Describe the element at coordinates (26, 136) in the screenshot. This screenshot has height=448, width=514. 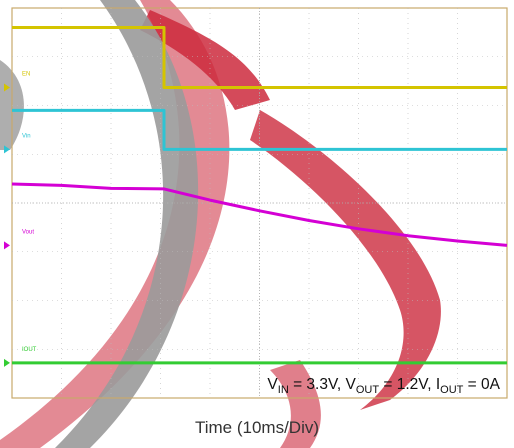
I see `channel-label-vin: Vin` at that location.